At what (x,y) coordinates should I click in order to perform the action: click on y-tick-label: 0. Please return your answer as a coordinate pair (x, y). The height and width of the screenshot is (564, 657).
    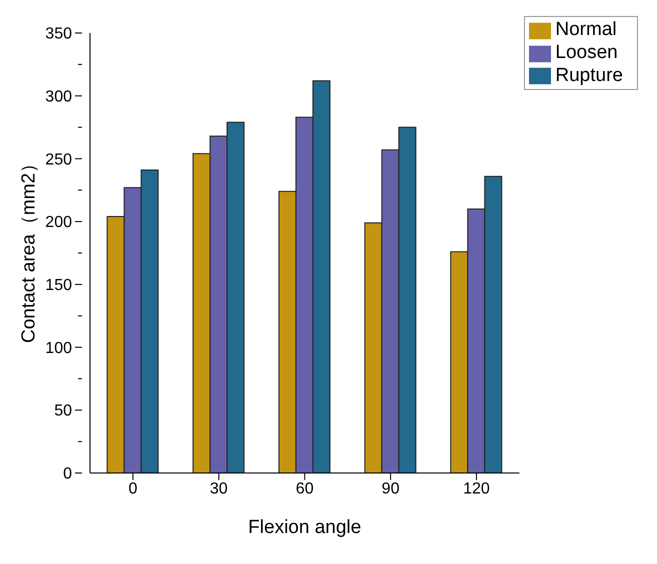
    Looking at the image, I should click on (67, 474).